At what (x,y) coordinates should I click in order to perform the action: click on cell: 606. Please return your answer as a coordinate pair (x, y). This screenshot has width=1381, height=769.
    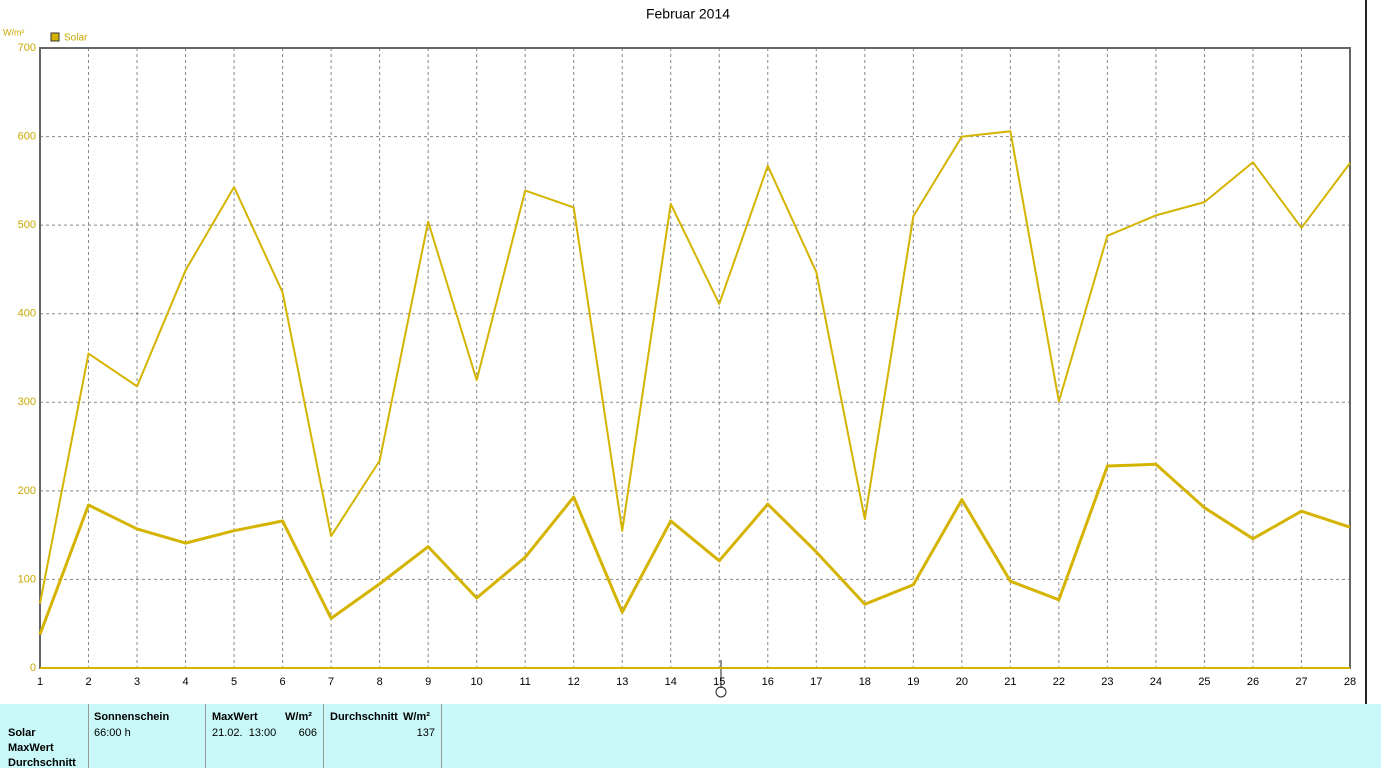
    Looking at the image, I should click on (307, 733).